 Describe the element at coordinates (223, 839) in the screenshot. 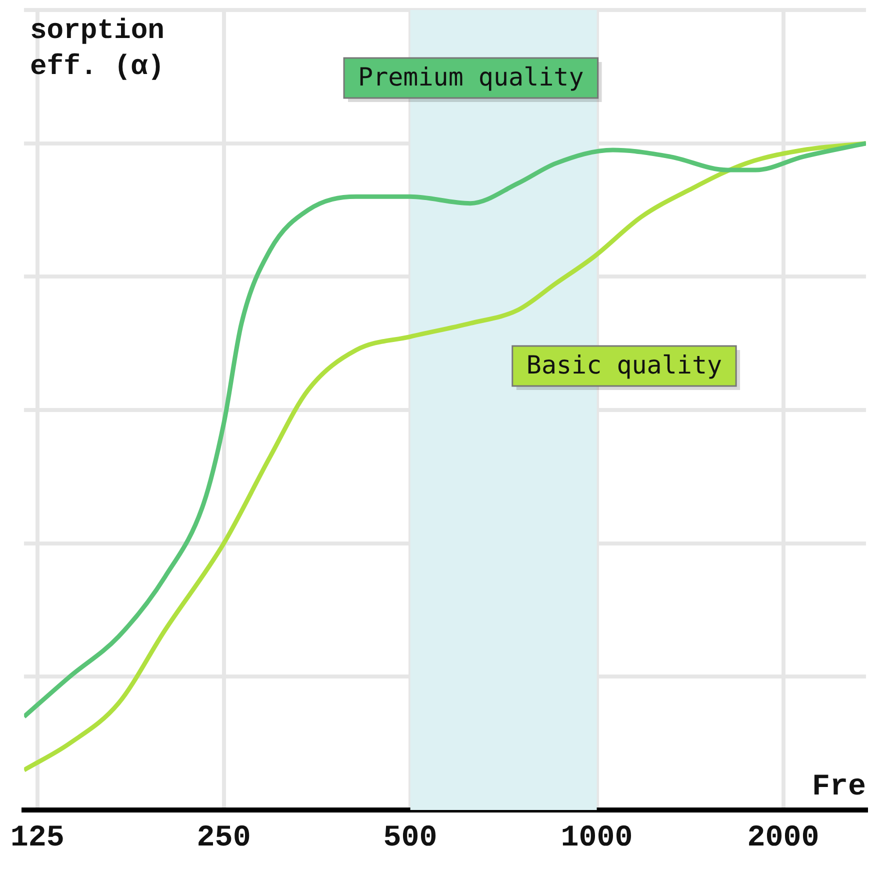

I see `x-tick-label: 250` at that location.